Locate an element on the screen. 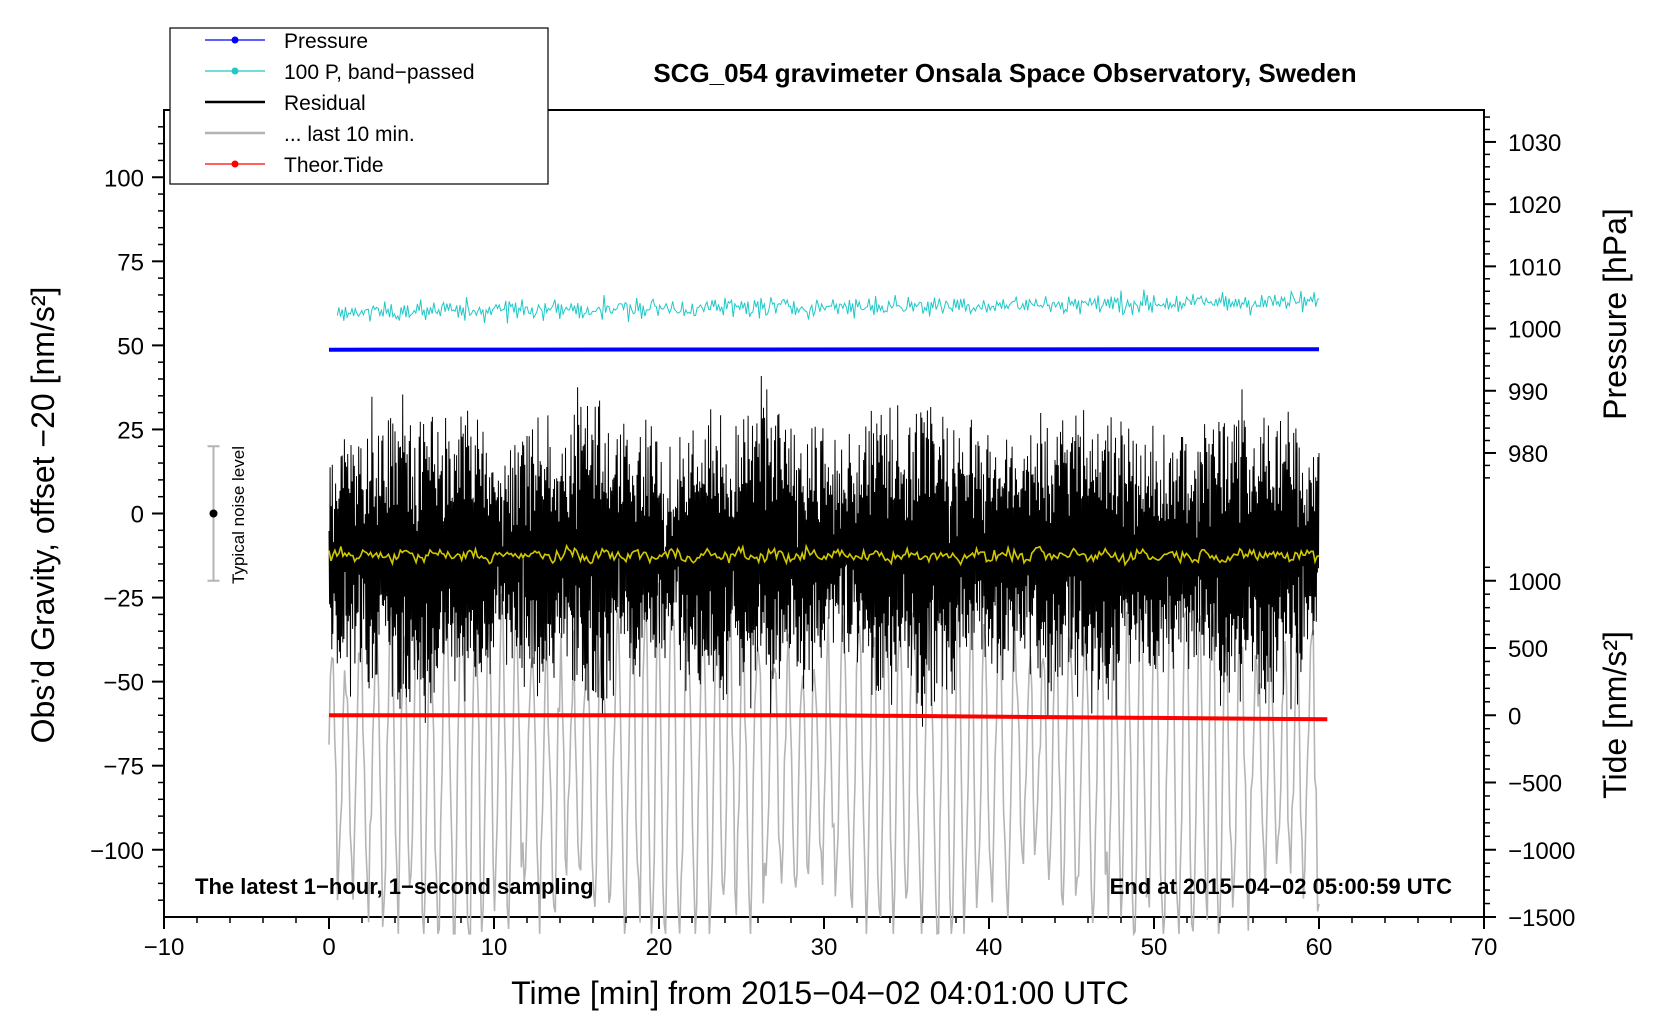  annotation-sampling: The latest 1−hour, 1−second sampling is located at coordinates (394, 886).